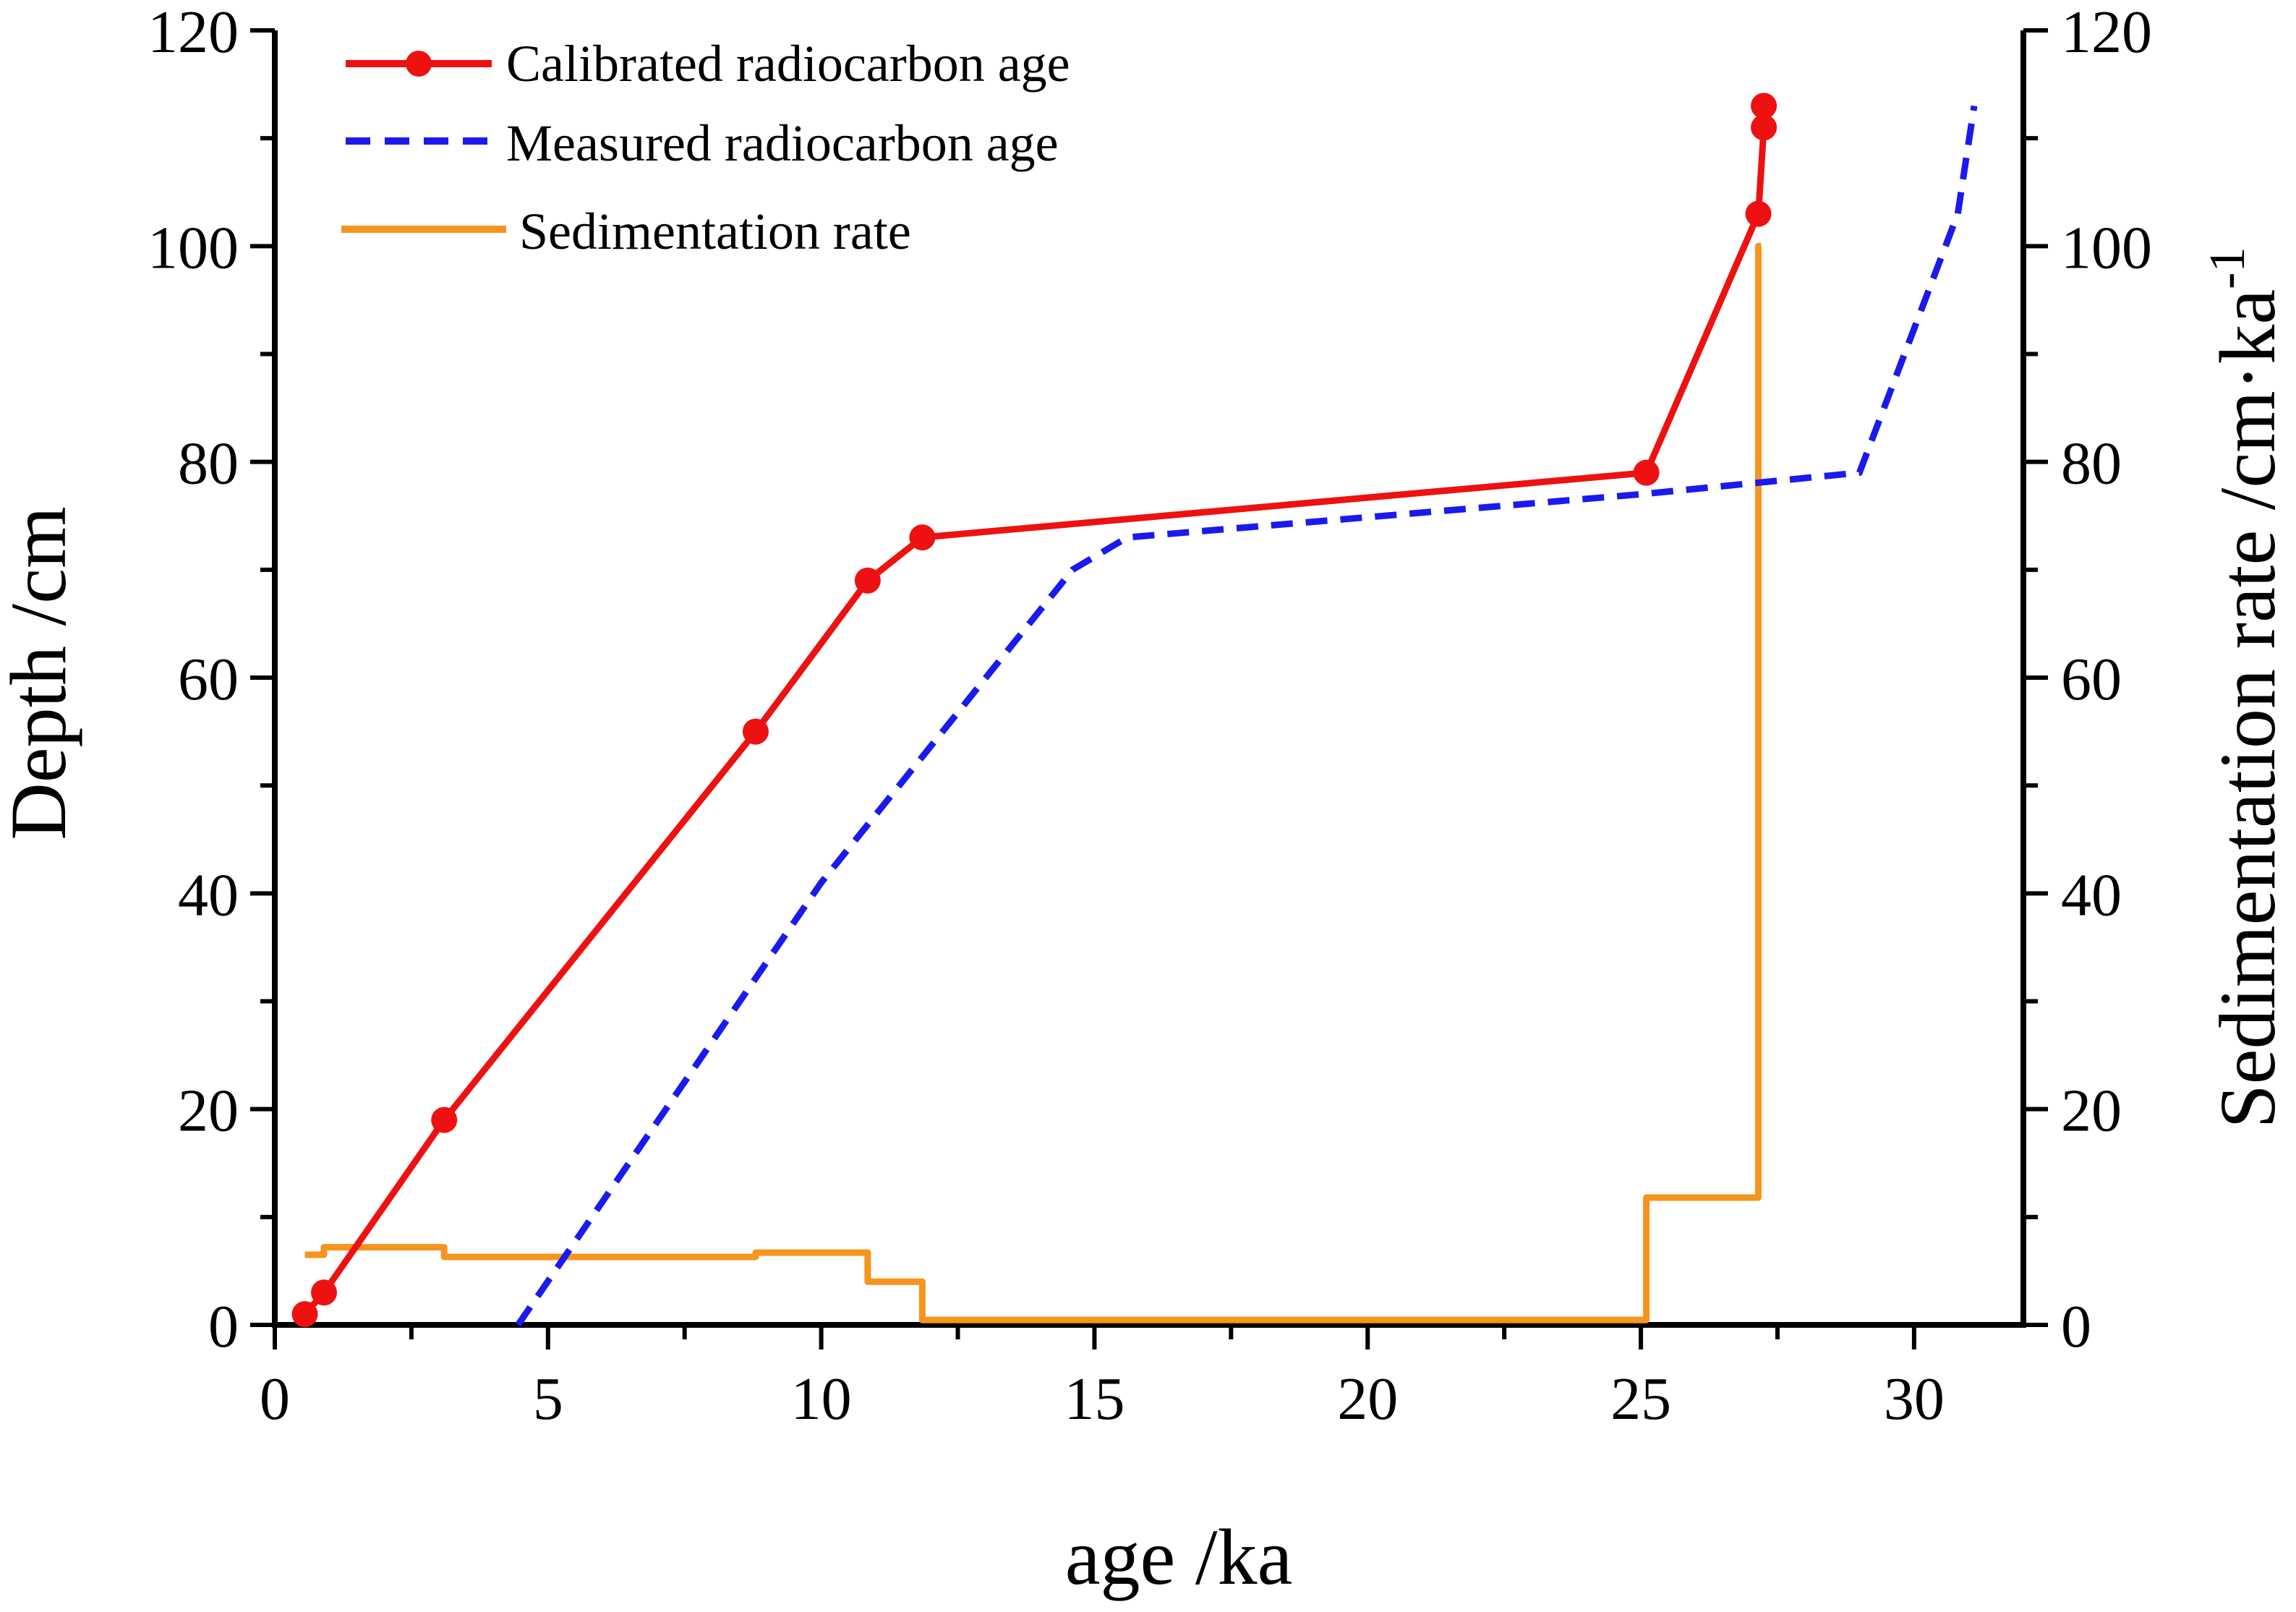  Describe the element at coordinates (2247, 709) in the screenshot. I see `y-axis-title-right-main: Sedimentation rate /cm·ka` at that location.